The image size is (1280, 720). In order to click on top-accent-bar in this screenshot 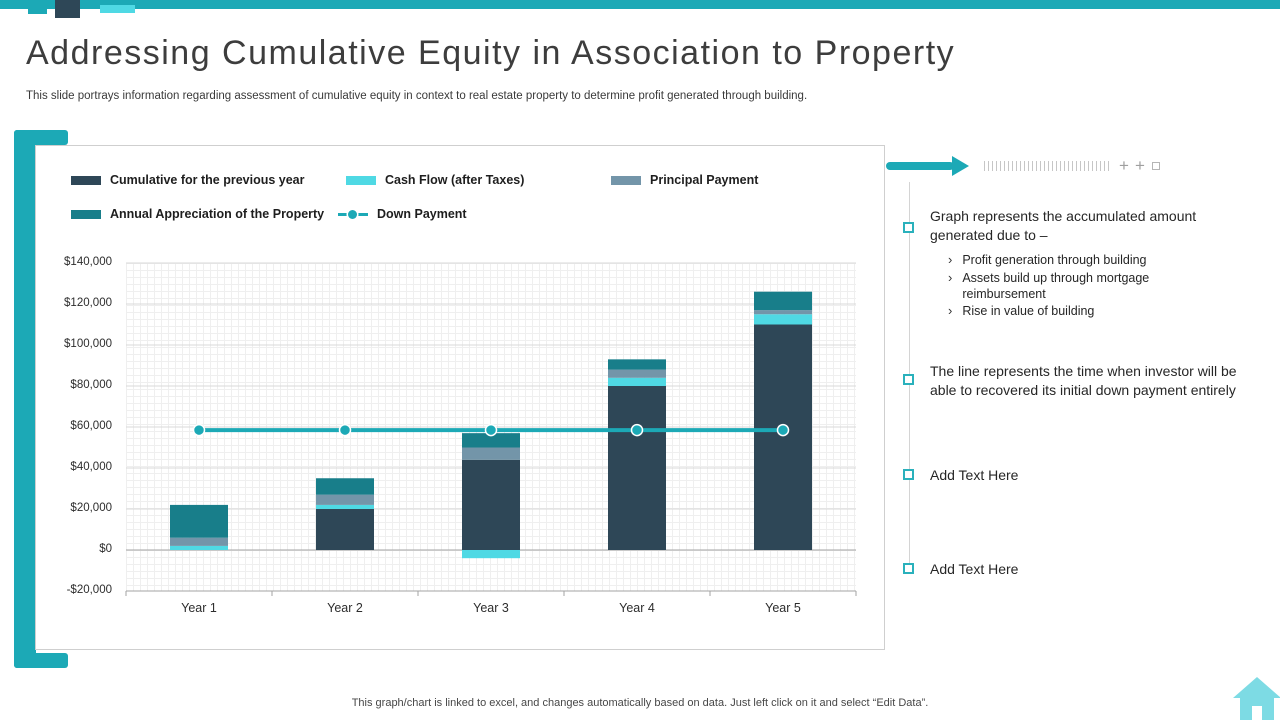, I will do `click(640, 4)`.